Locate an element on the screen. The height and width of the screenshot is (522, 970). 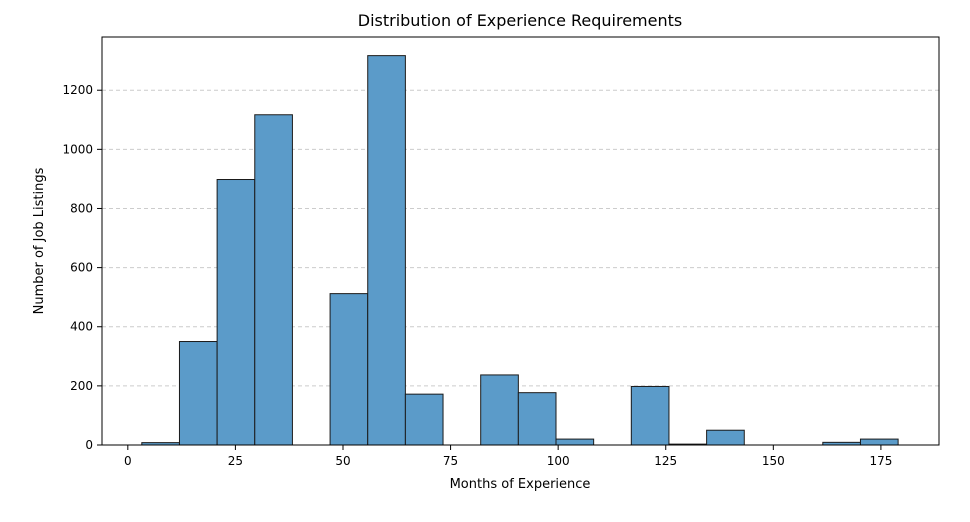
y-tick-label: 0 is located at coordinates (89, 445).